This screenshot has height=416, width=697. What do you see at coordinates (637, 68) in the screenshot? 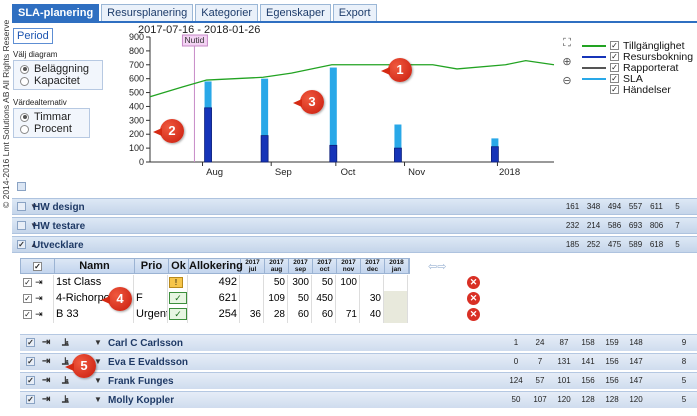
I see `legend-item: ✓ Rapporterat` at bounding box center [637, 68].